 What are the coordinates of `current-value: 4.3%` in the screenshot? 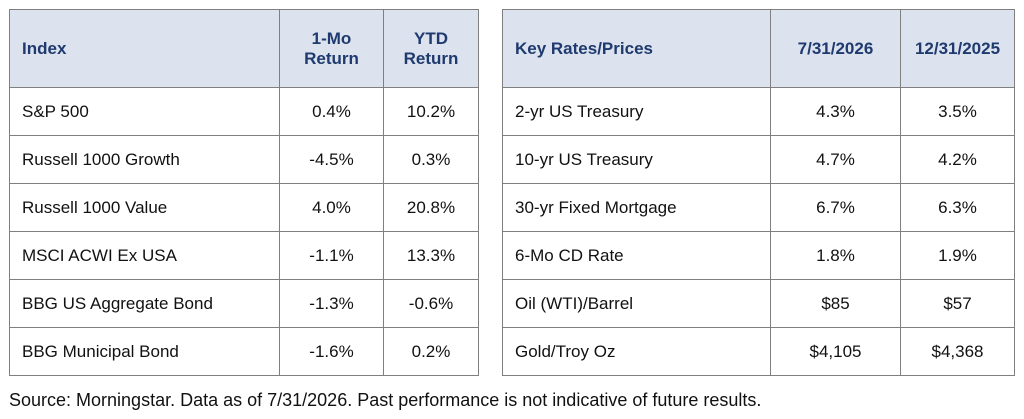 It's located at (835, 111).